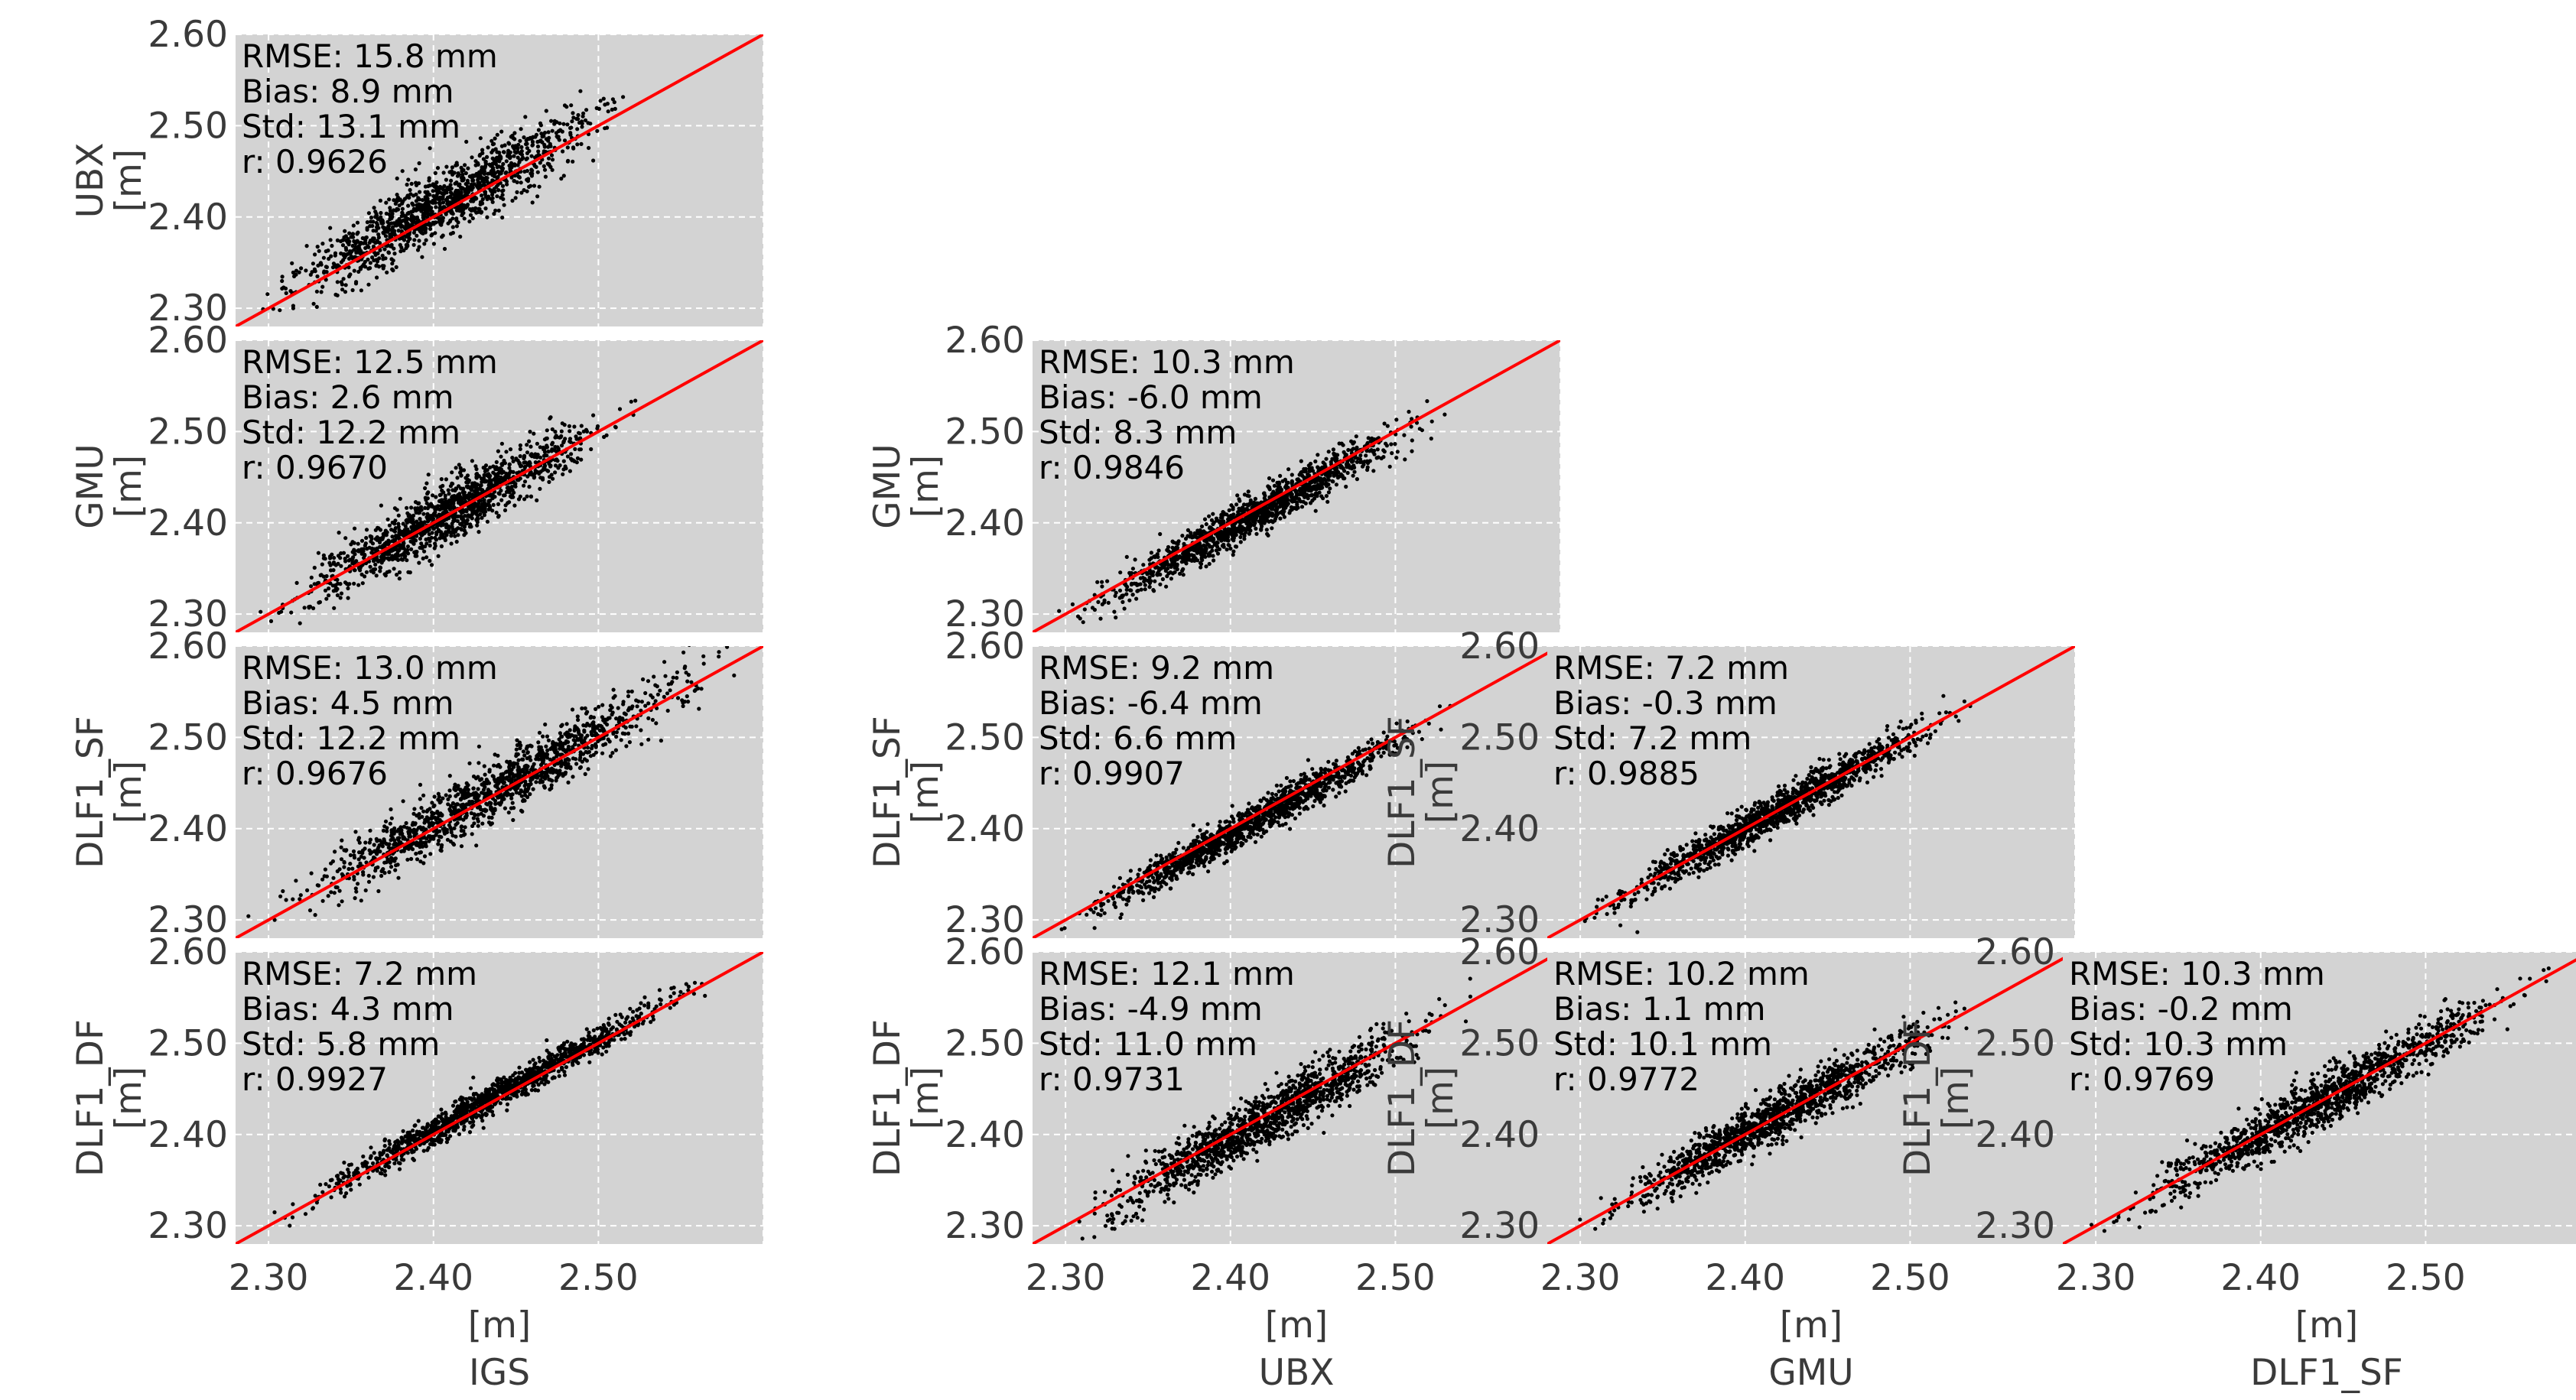 This screenshot has width=2576, height=1400. Describe the element at coordinates (370, 362) in the screenshot. I see `stat-rmse: RMSE: 12.5 mm` at that location.